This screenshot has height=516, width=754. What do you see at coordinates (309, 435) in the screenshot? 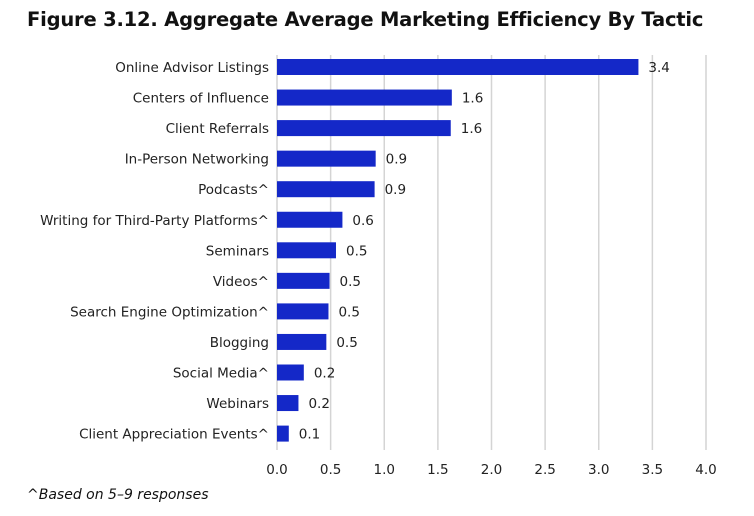
I see `data-label: 0.1` at bounding box center [309, 435].